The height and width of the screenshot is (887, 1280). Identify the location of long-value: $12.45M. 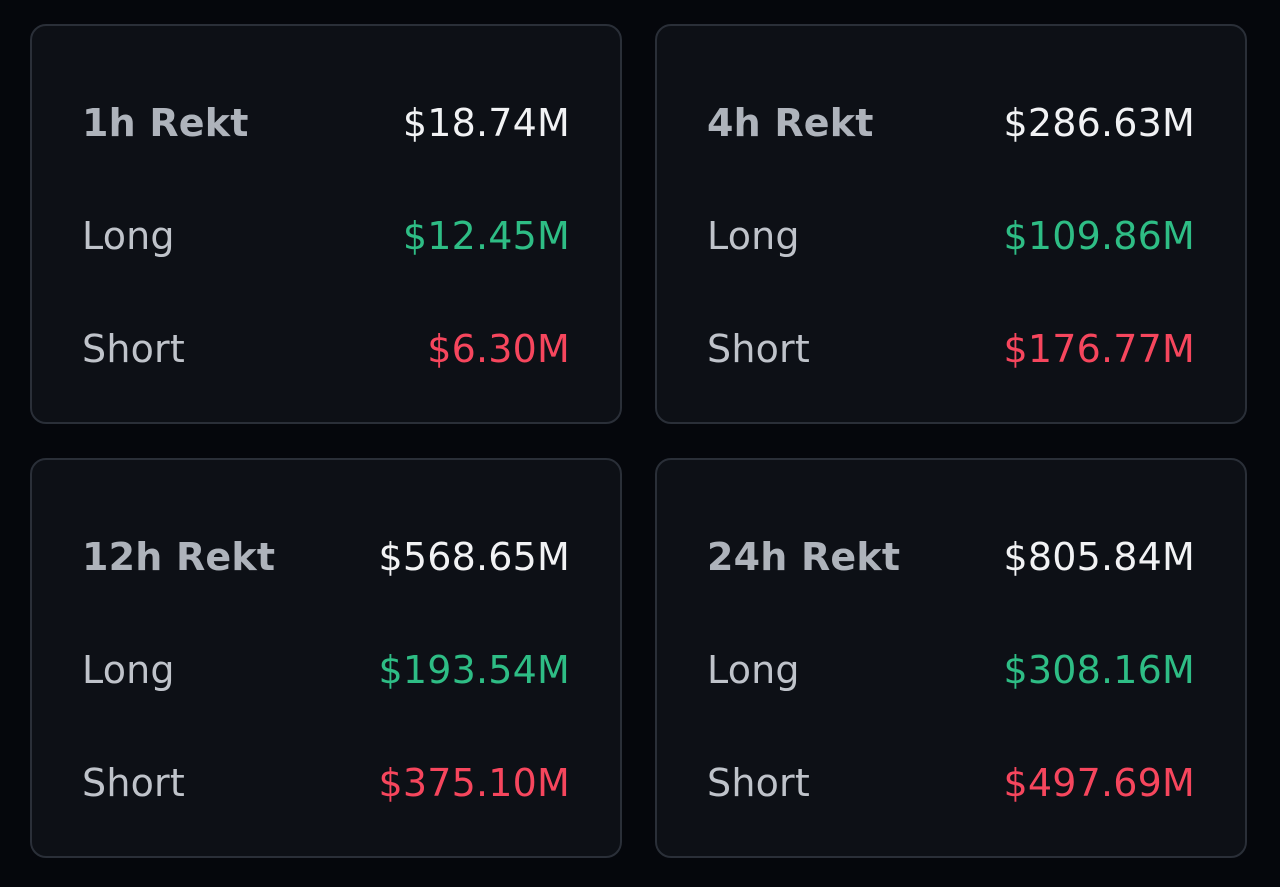
(486, 236).